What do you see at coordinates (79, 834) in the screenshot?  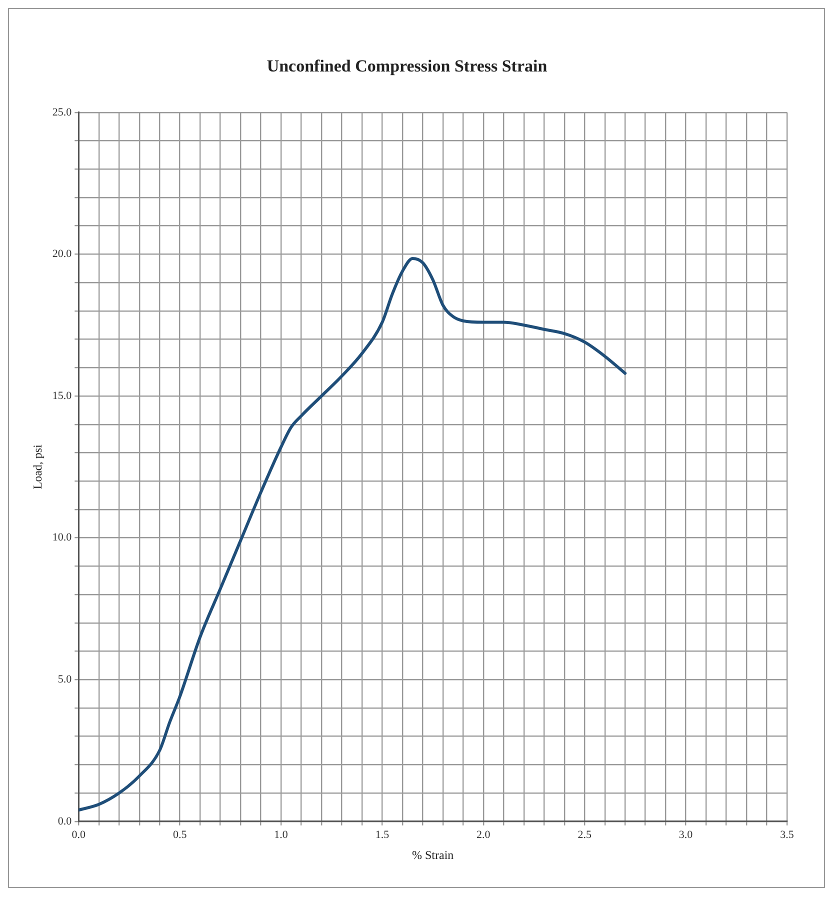 I see `x-tick-label: 0.0` at bounding box center [79, 834].